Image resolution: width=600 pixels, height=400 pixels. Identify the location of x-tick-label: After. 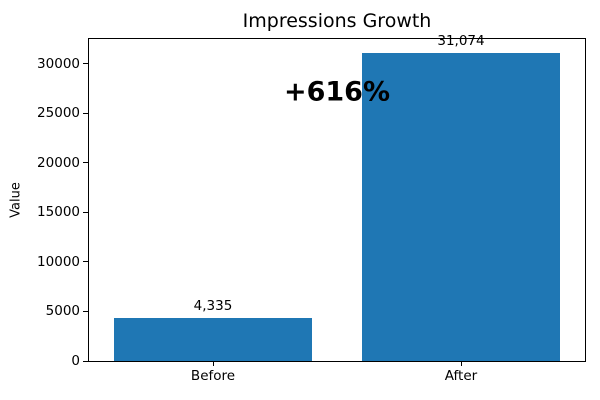
(461, 376).